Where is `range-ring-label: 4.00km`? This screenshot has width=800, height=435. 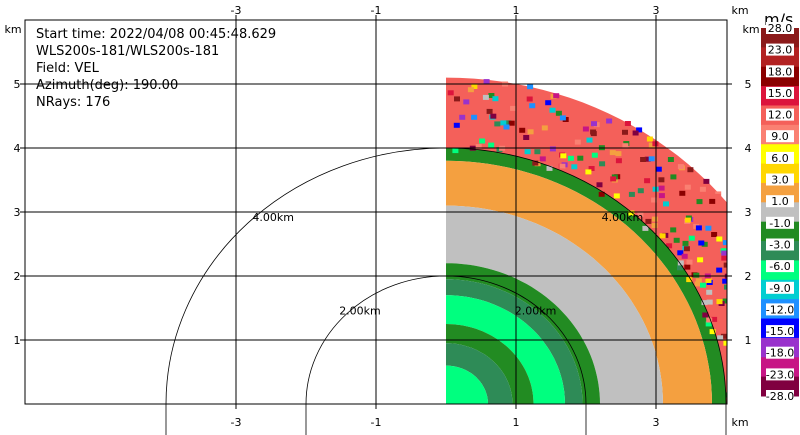 range-ring-label: 4.00km is located at coordinates (623, 217).